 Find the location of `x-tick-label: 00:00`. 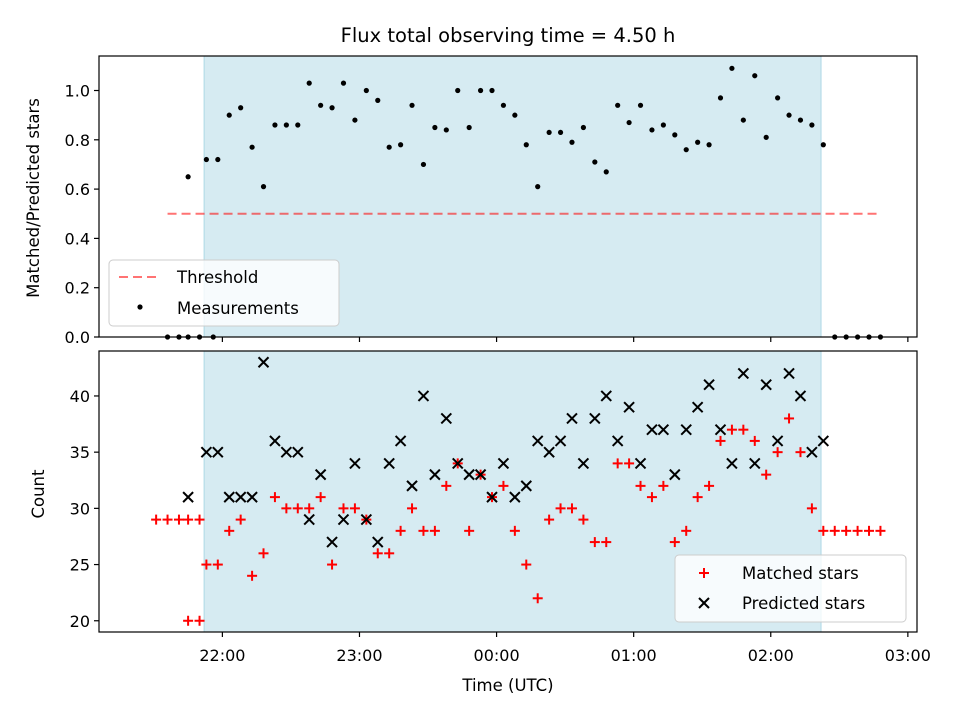

x-tick-label: 00:00 is located at coordinates (497, 655).